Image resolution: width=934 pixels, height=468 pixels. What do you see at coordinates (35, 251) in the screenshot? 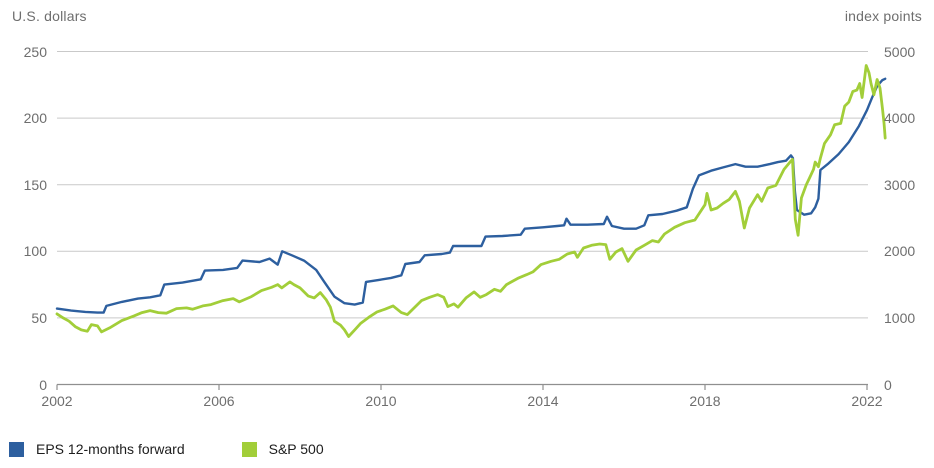
I see `left-tick-label: 100` at bounding box center [35, 251].